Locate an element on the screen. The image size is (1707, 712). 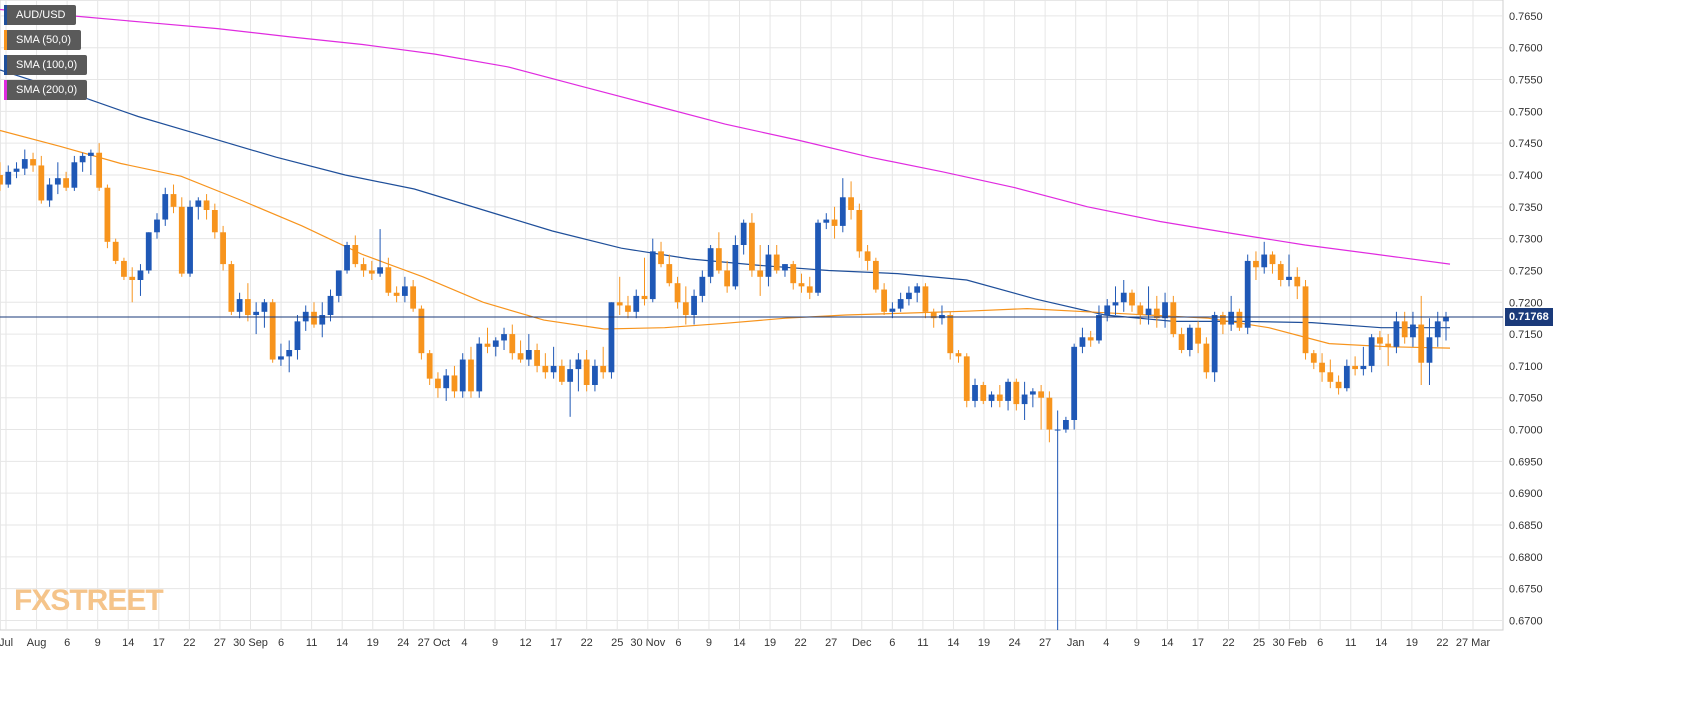
x-tick-label: 27 Mar is located at coordinates (1473, 643).